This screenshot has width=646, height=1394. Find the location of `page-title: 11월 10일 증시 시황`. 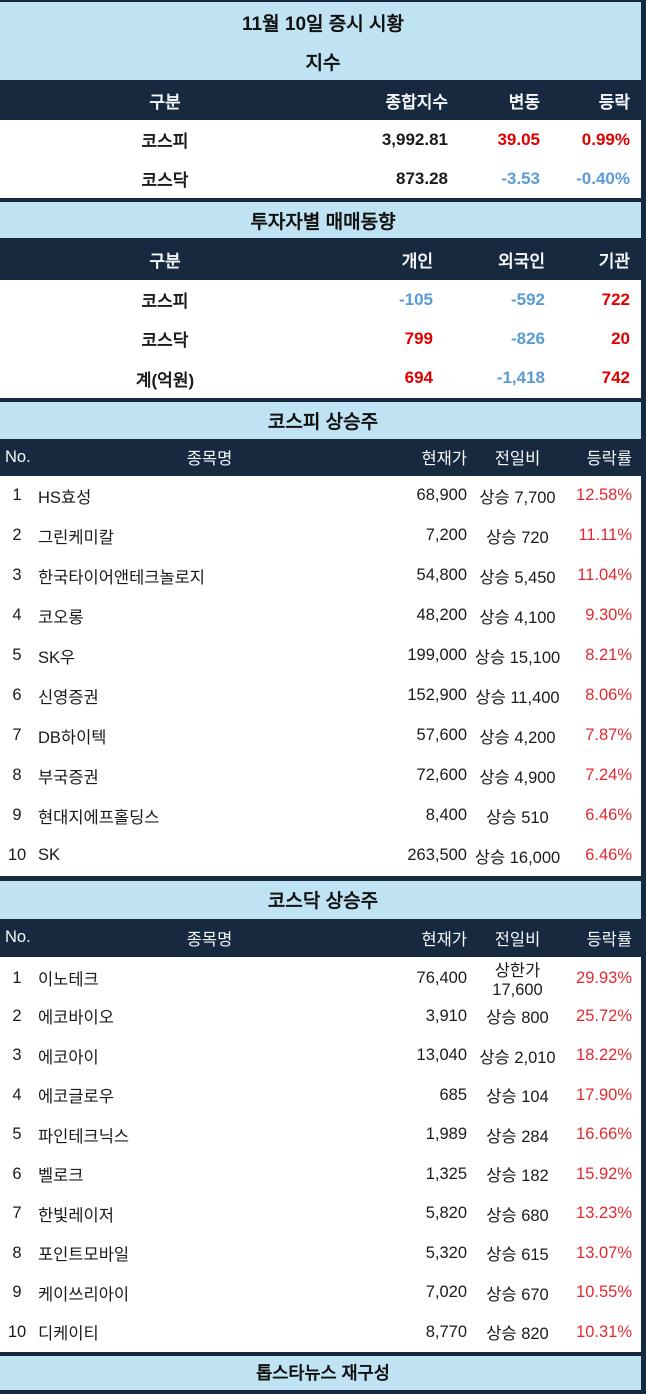

page-title: 11월 10일 증시 시황 is located at coordinates (323, 24).